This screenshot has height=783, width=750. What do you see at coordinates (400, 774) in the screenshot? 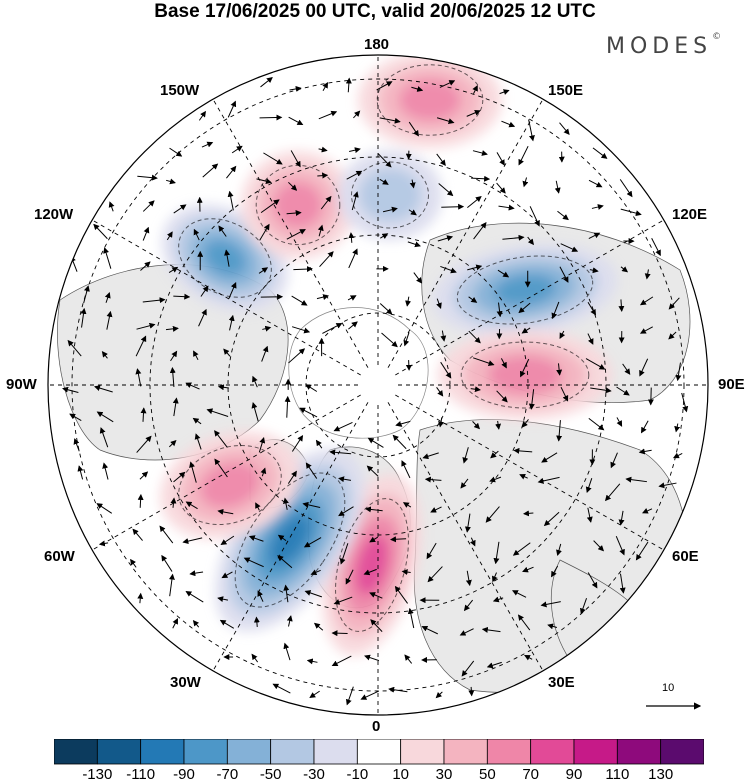
I see `colorbar-tick-label: 10` at bounding box center [400, 774].